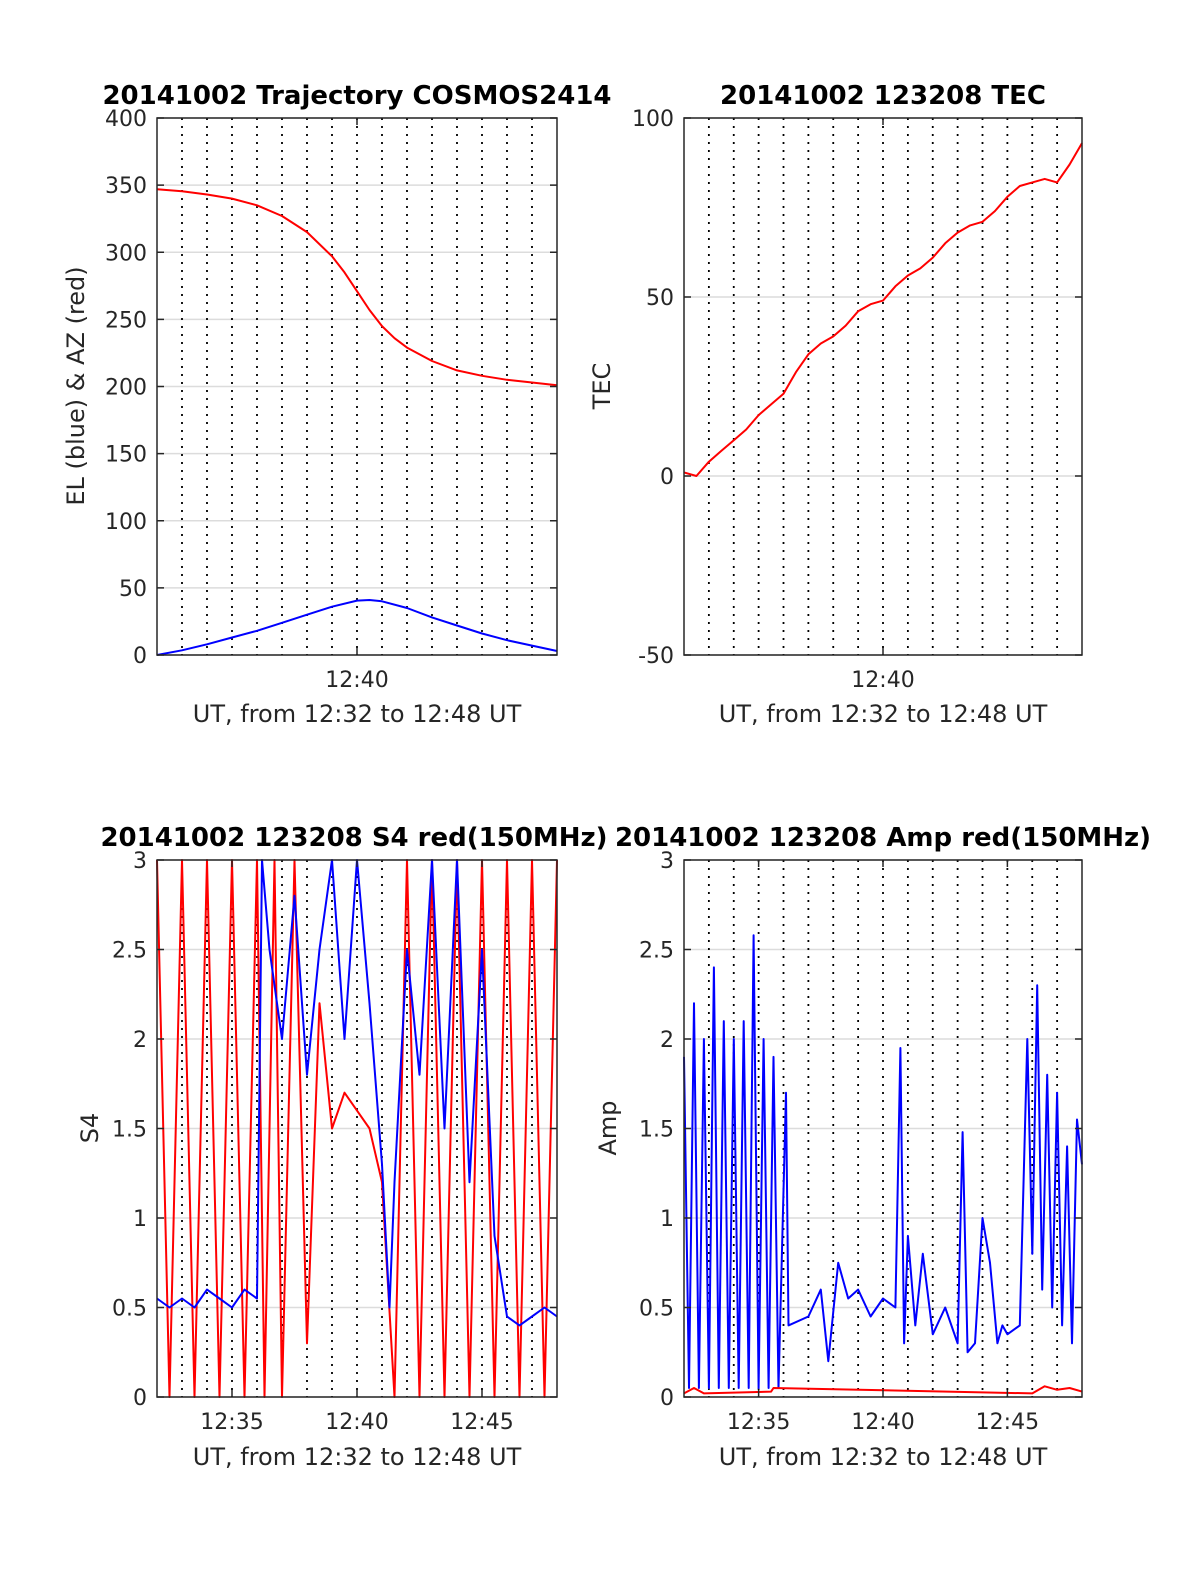 The height and width of the screenshot is (1575, 1200). I want to click on panel-amp-xtick-label: 12:45, so click(1007, 1422).